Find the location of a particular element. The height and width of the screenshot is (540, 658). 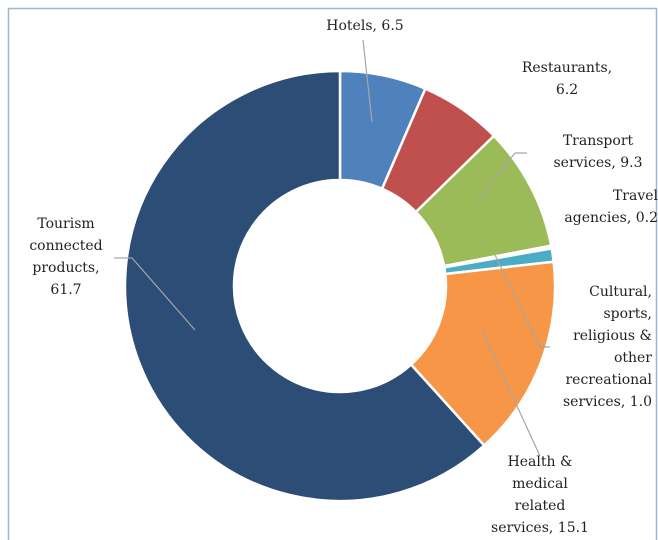

data-label-line: products, is located at coordinates (65, 268).